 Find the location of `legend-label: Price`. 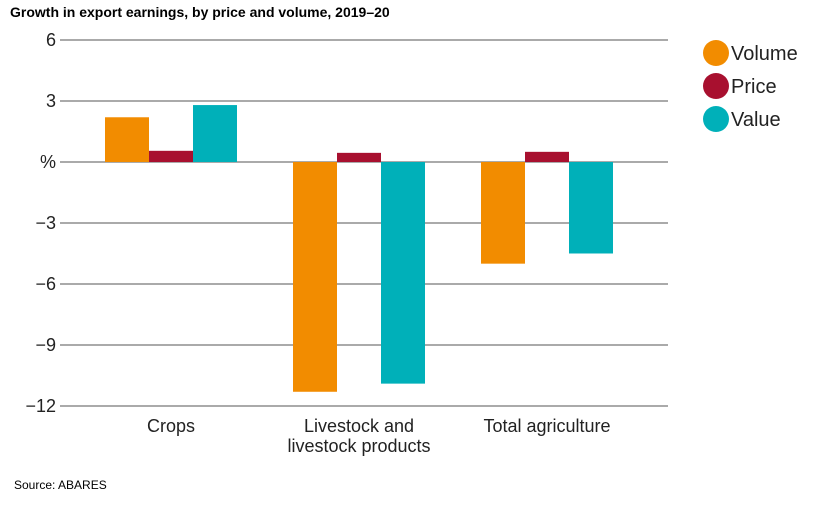

legend-label: Price is located at coordinates (754, 87).